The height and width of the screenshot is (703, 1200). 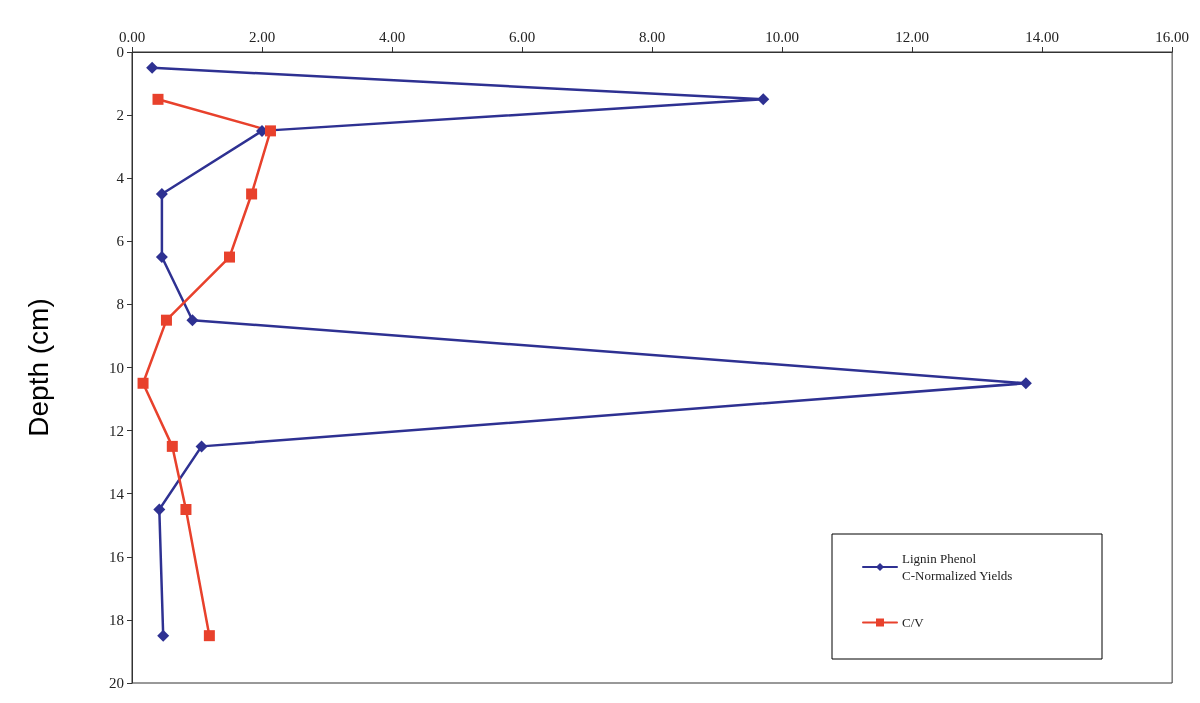 What do you see at coordinates (1042, 36) in the screenshot?
I see `x-tick-label: 14.00` at bounding box center [1042, 36].